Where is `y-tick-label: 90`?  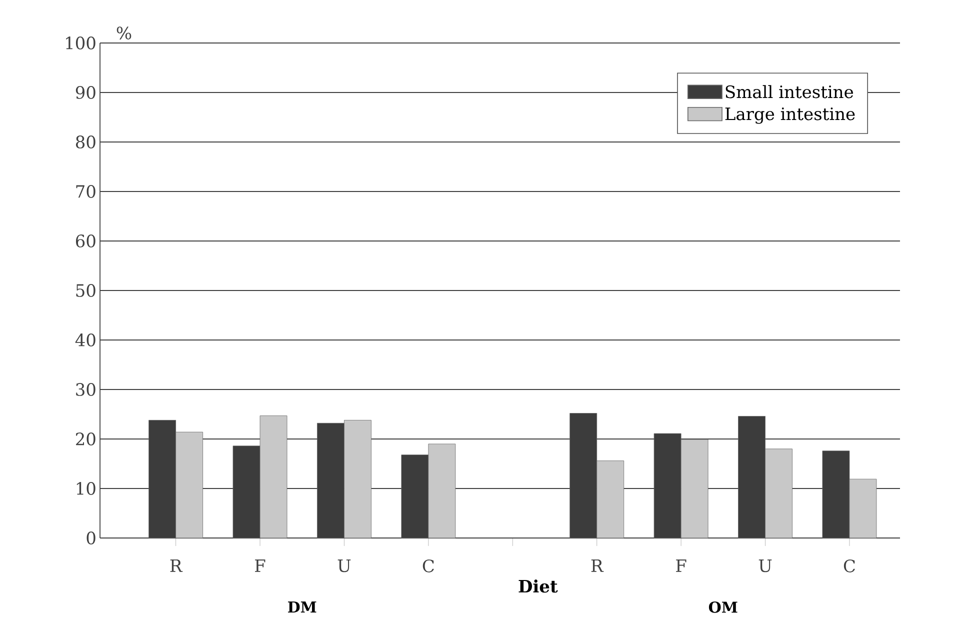 y-tick-label: 90 is located at coordinates (86, 92).